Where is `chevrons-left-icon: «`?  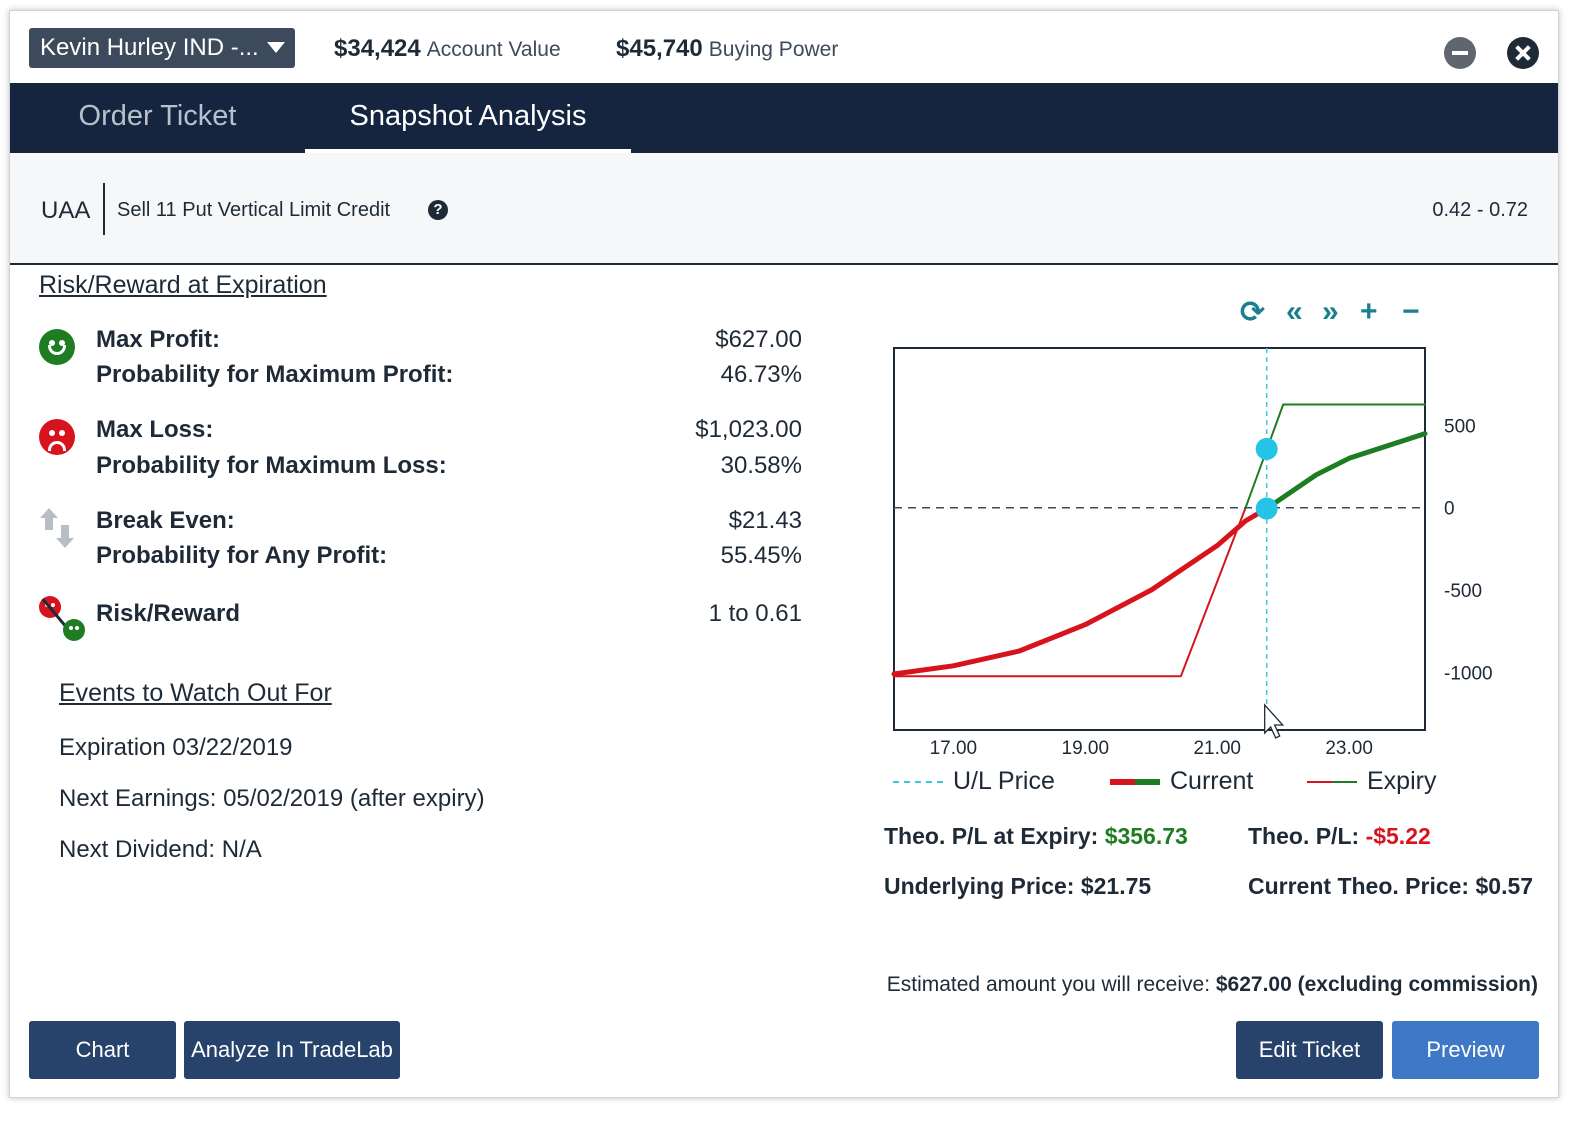 chevrons-left-icon: « is located at coordinates (1294, 311).